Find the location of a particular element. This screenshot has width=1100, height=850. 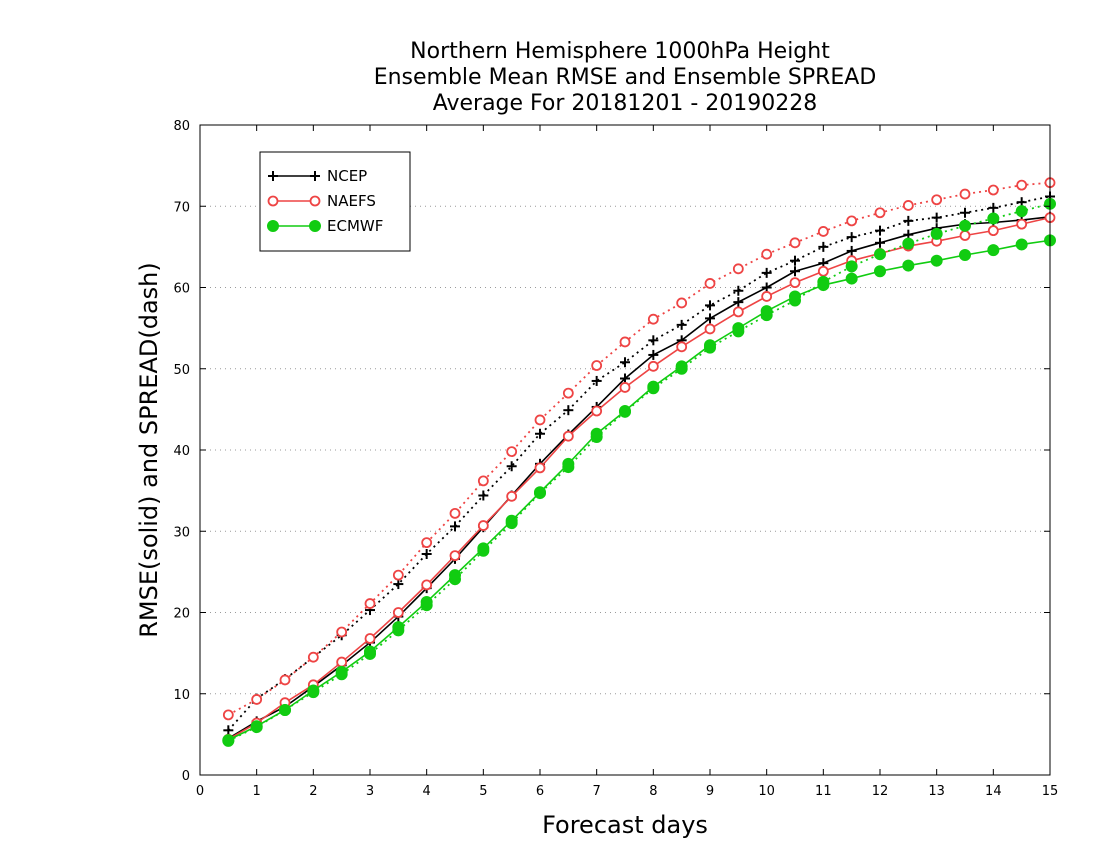

x-tick-label: 7 is located at coordinates (597, 791).